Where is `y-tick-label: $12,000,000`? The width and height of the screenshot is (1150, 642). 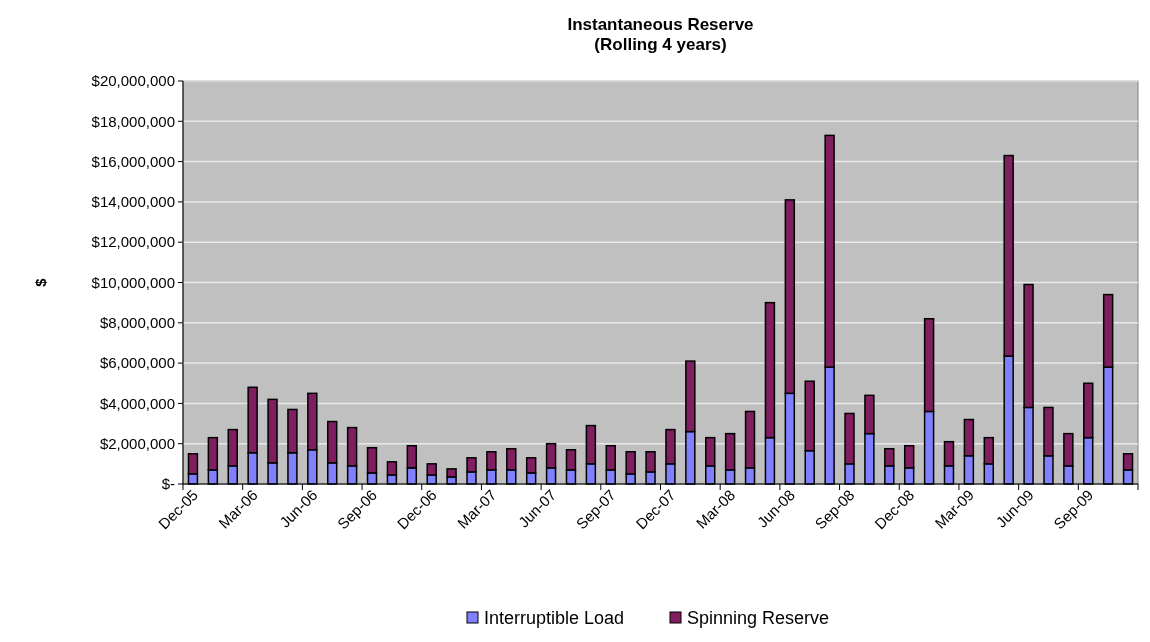
y-tick-label: $12,000,000 is located at coordinates (133, 242).